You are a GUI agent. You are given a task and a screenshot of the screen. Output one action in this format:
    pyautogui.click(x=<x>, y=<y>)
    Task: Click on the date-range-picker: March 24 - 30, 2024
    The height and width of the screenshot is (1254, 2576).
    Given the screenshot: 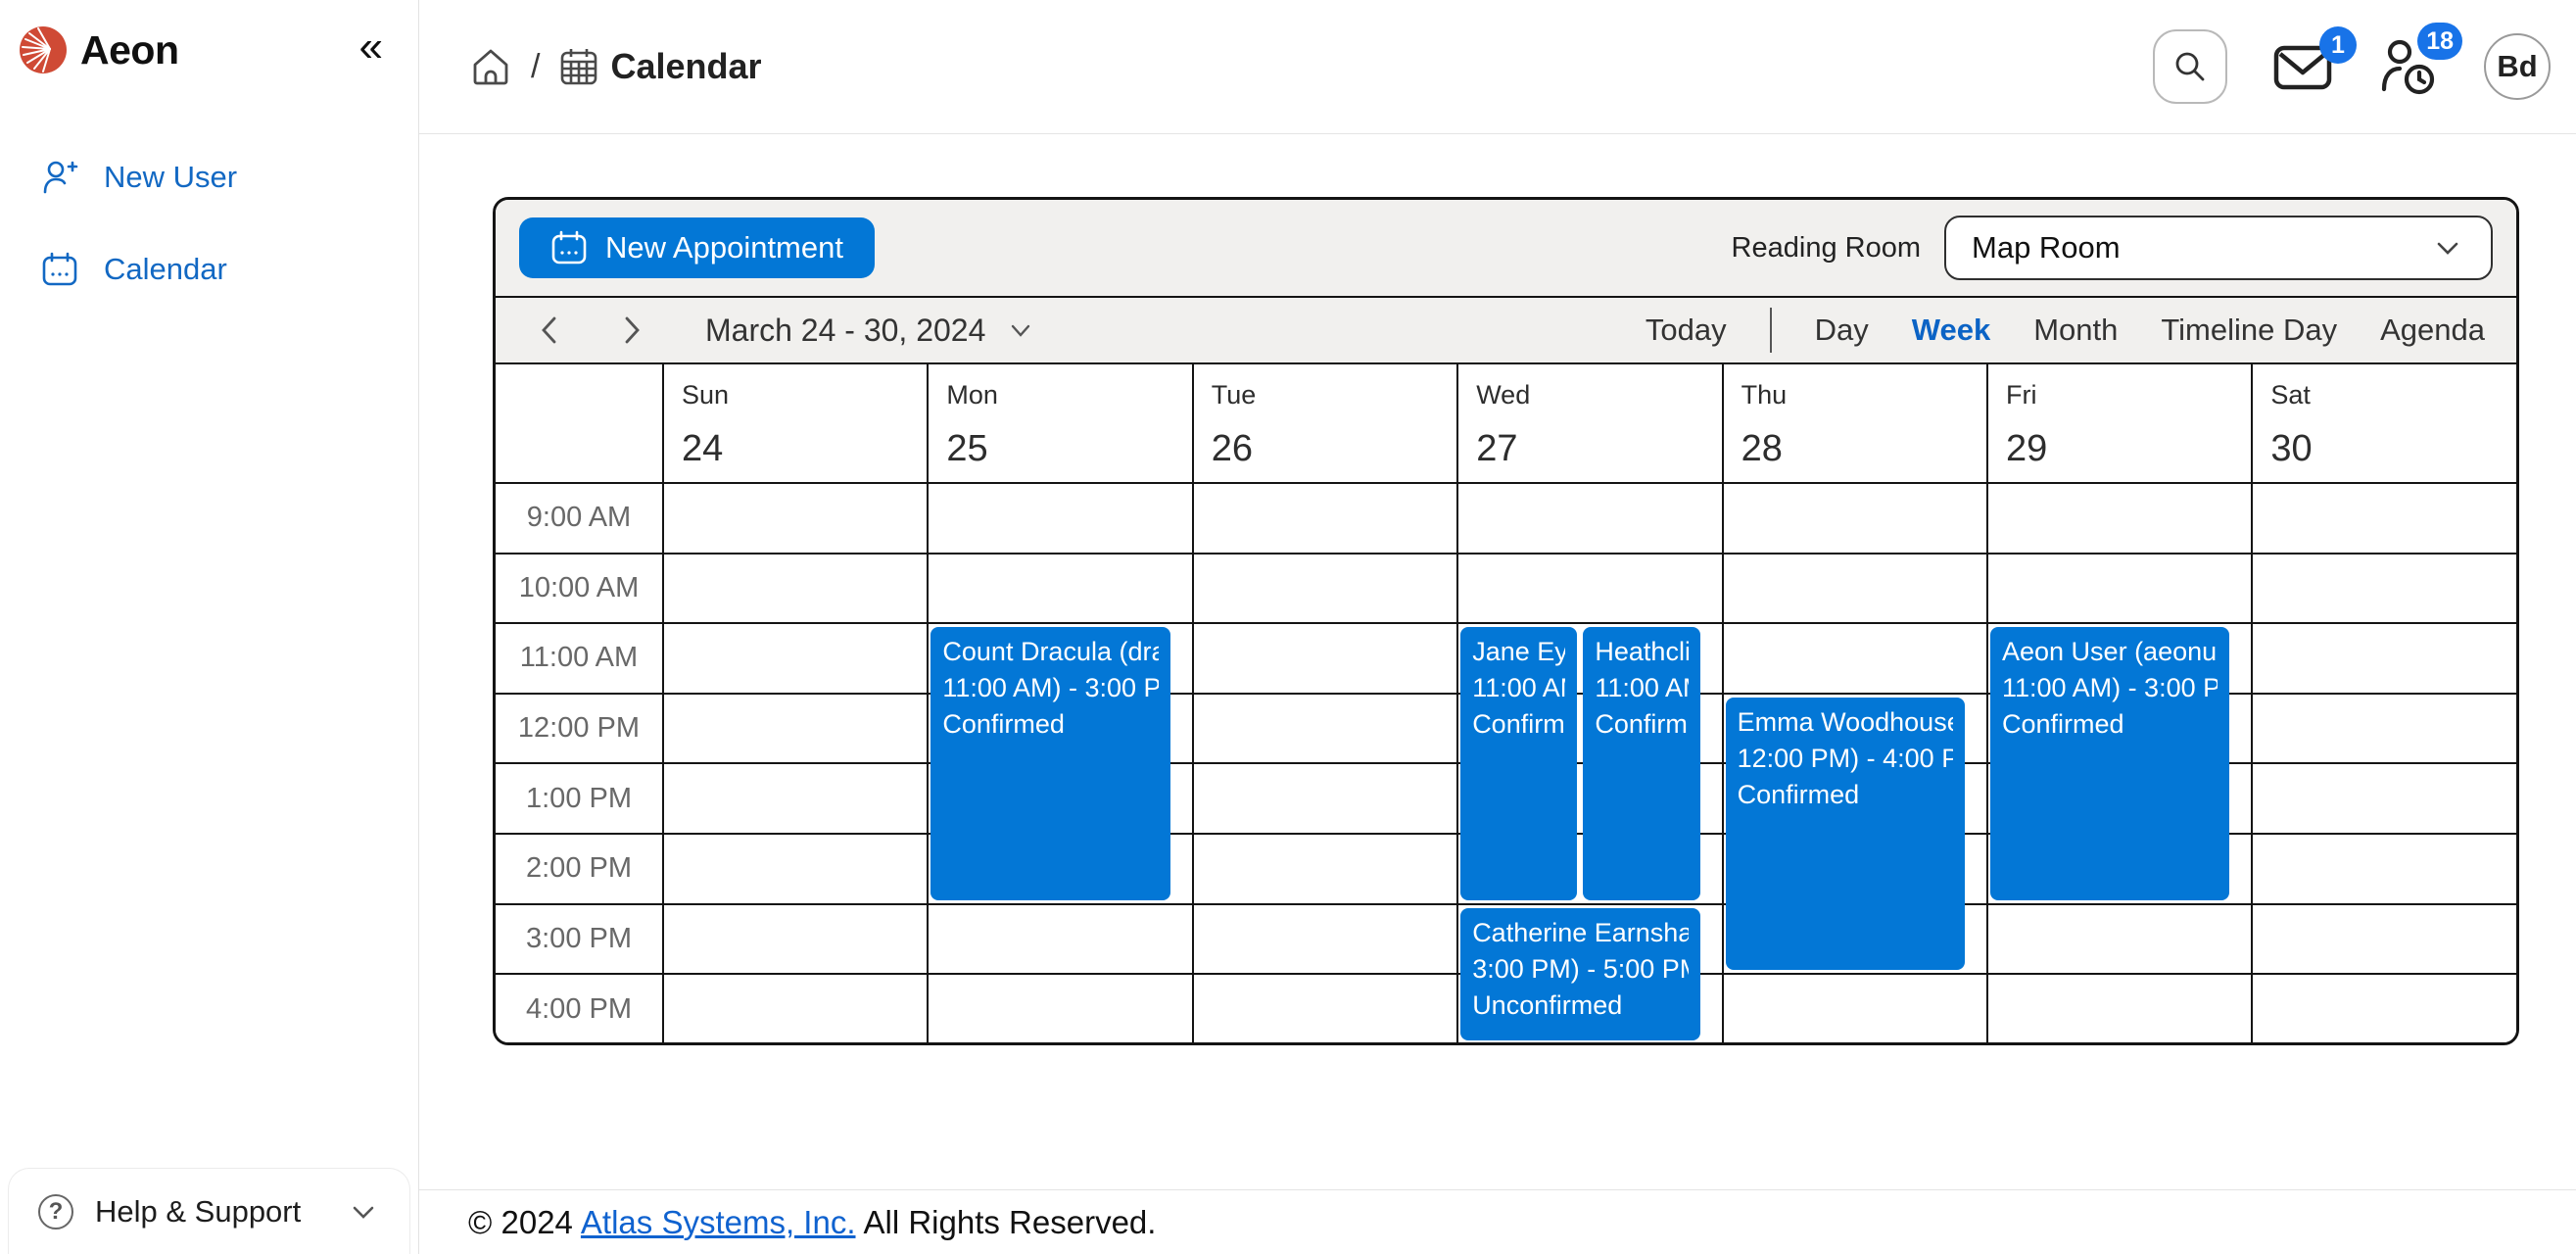 What is the action you would take?
    pyautogui.click(x=871, y=331)
    